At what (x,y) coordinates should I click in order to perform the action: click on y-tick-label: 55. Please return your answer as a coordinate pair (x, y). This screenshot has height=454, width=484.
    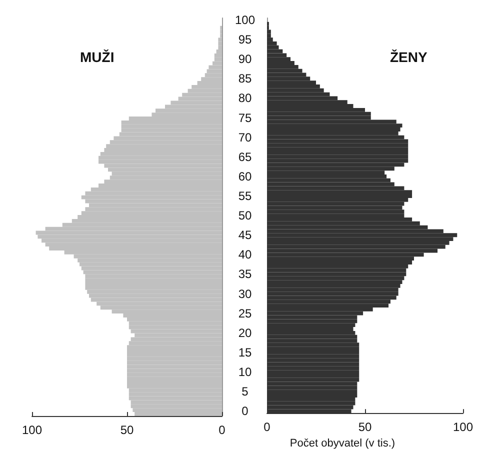
    Looking at the image, I should click on (245, 195).